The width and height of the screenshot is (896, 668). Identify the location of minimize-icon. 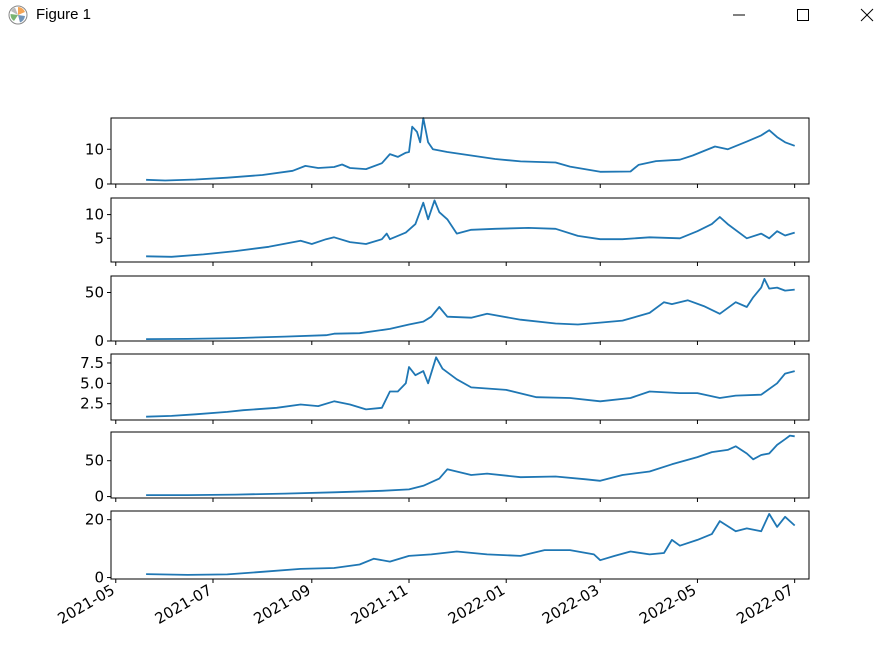
(739, 15).